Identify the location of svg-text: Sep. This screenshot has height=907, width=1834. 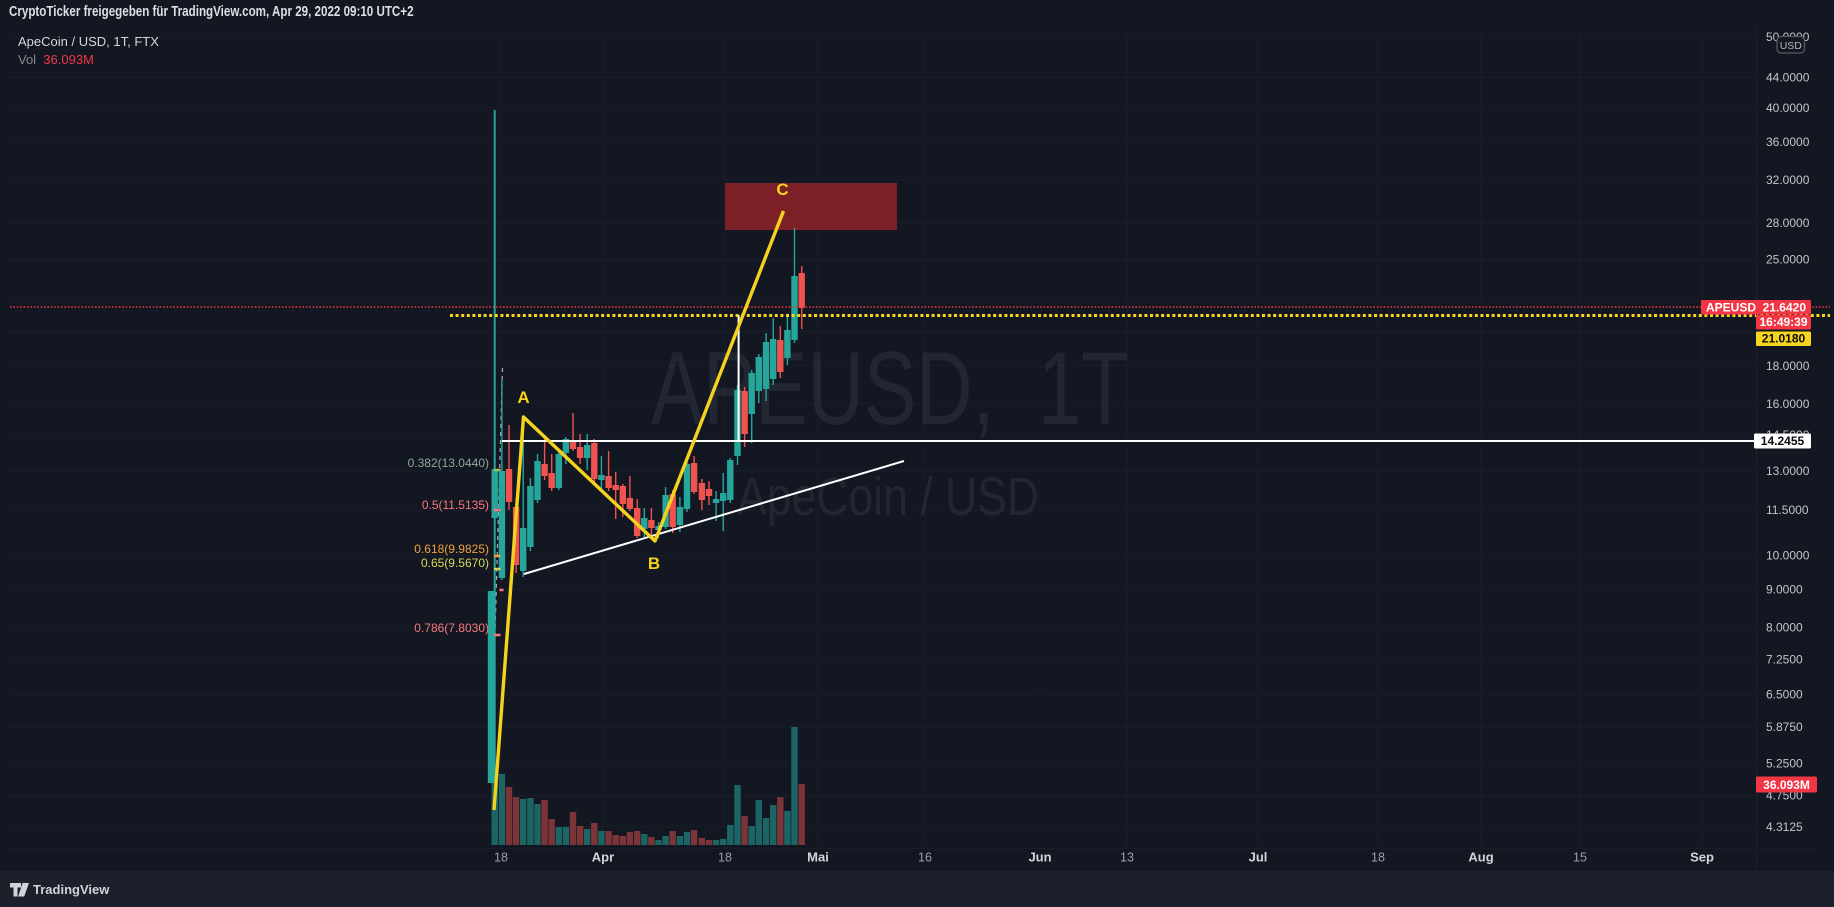
(1702, 857).